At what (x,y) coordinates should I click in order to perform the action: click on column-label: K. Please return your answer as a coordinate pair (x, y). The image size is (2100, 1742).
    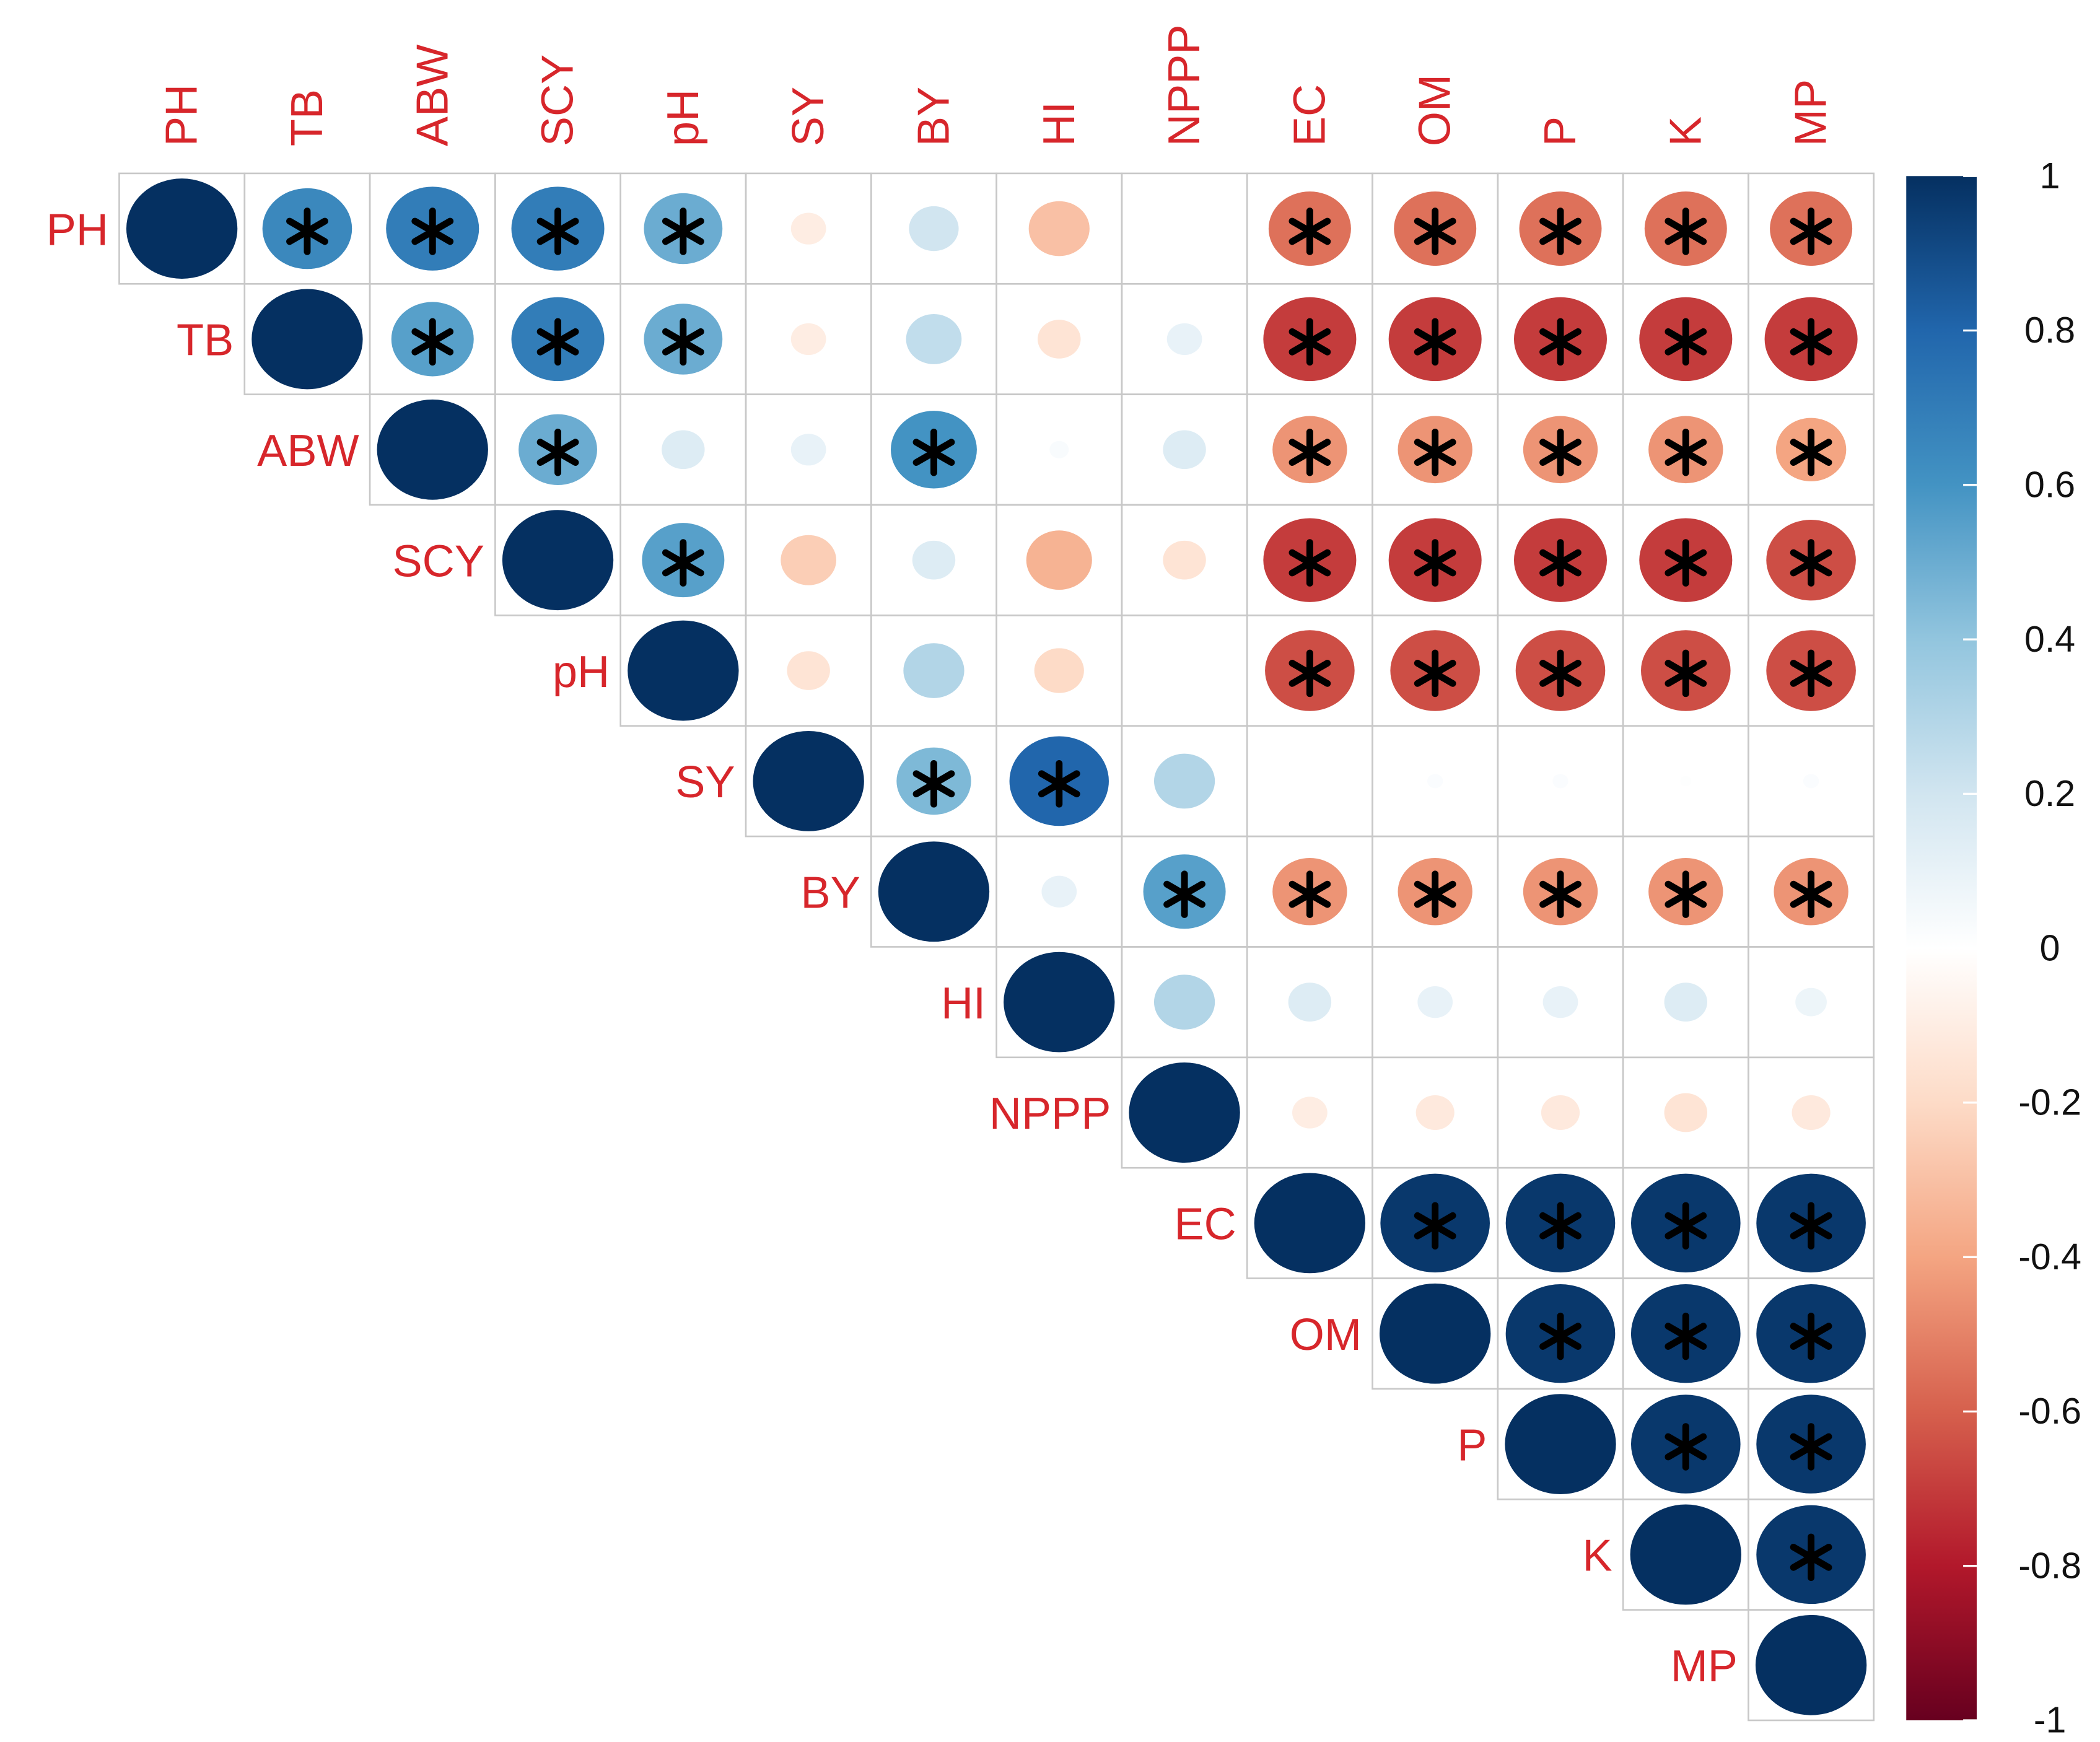
    Looking at the image, I should click on (1685, 131).